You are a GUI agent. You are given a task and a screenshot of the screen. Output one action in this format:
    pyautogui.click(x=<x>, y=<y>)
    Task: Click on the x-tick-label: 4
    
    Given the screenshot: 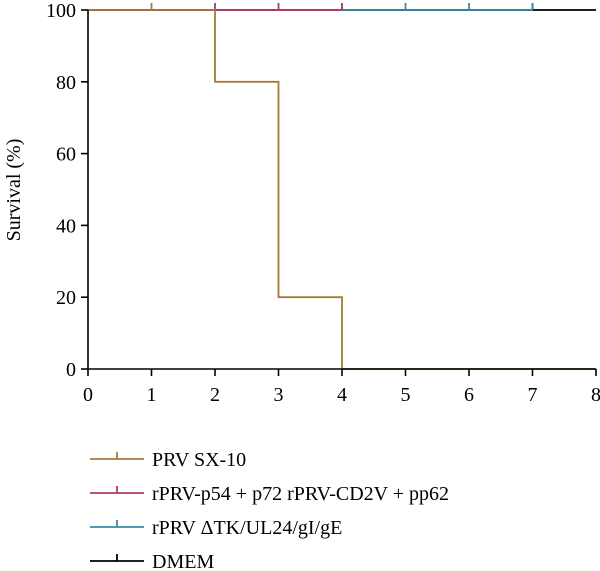 What is the action you would take?
    pyautogui.click(x=342, y=395)
    